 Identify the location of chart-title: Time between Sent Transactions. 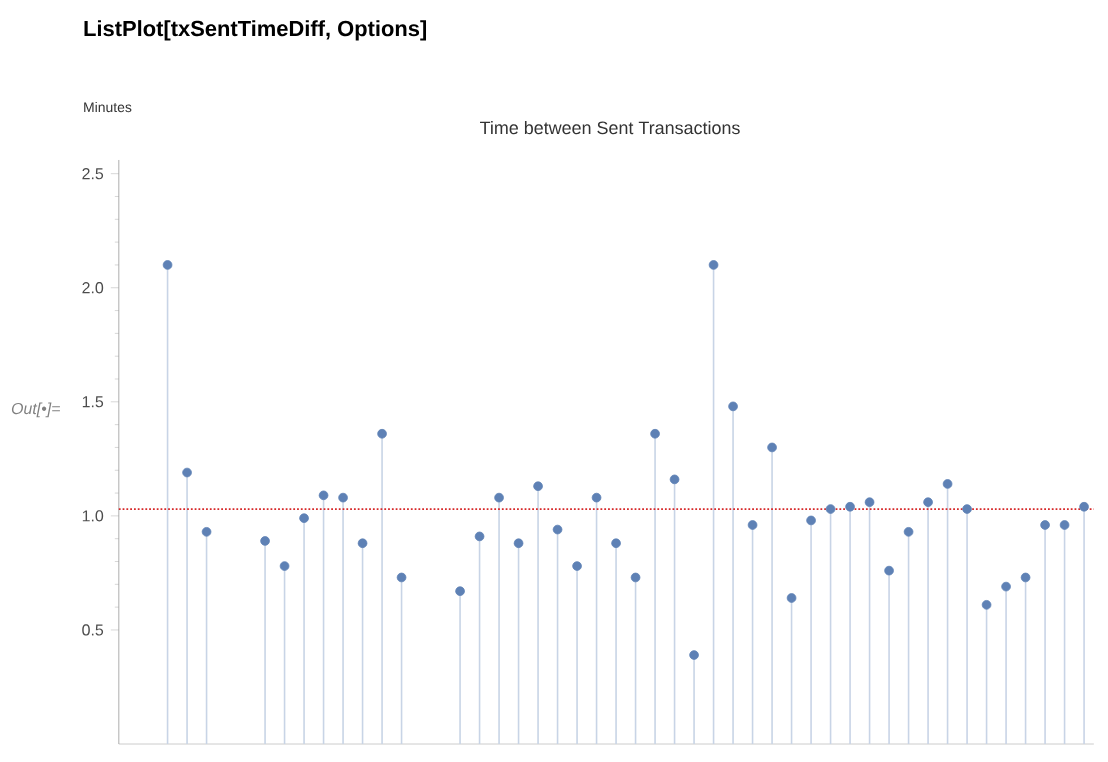
(610, 128).